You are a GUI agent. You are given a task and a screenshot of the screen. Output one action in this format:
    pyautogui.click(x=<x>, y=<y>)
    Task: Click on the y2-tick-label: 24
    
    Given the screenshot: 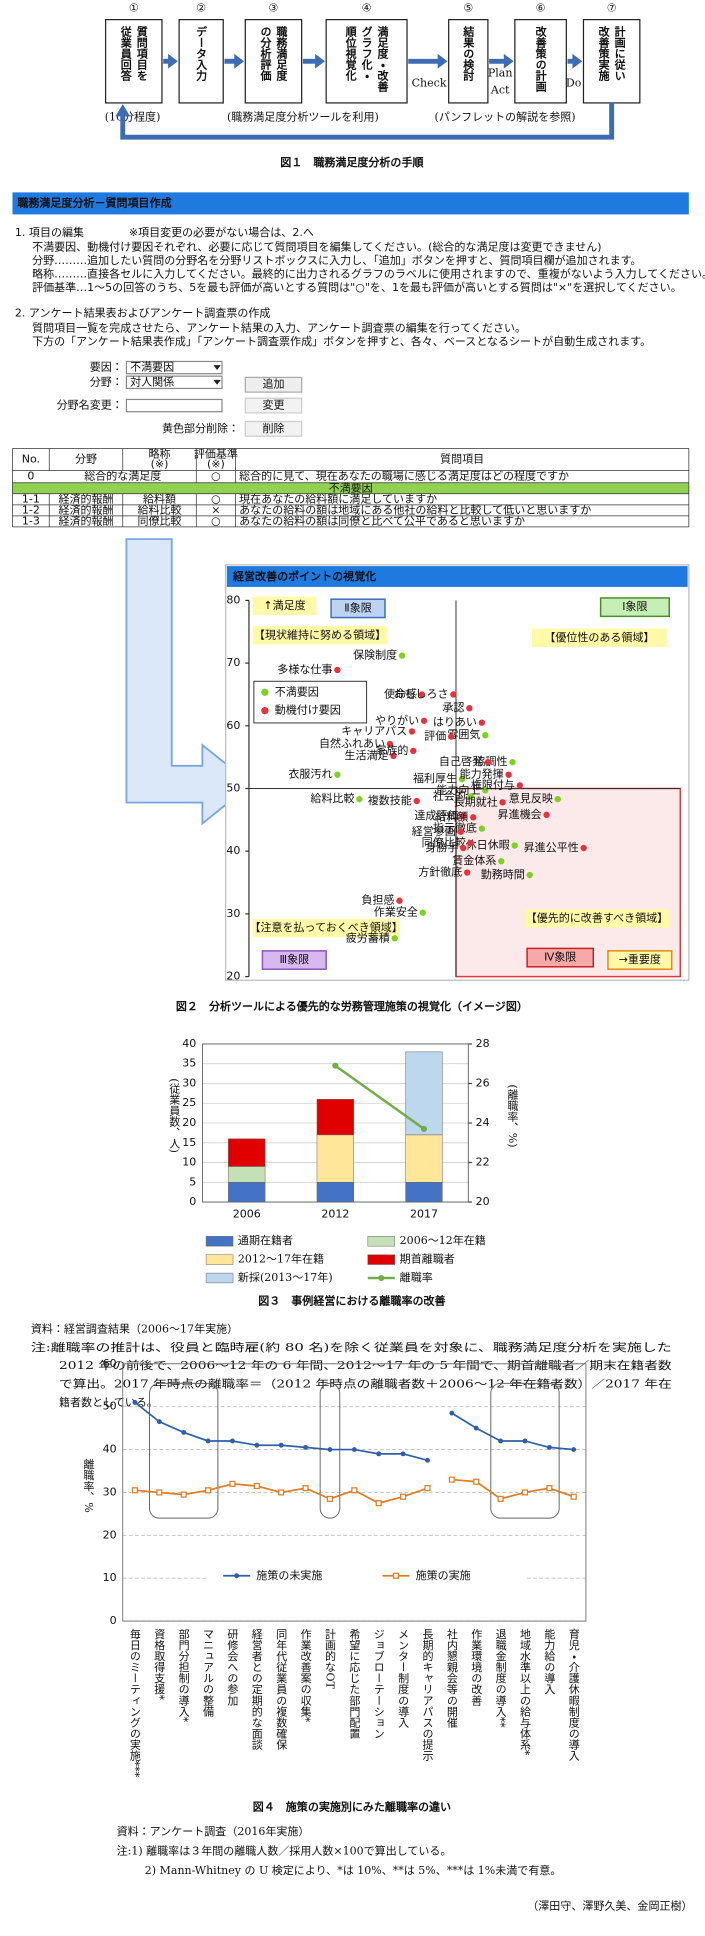 What is the action you would take?
    pyautogui.click(x=483, y=1122)
    